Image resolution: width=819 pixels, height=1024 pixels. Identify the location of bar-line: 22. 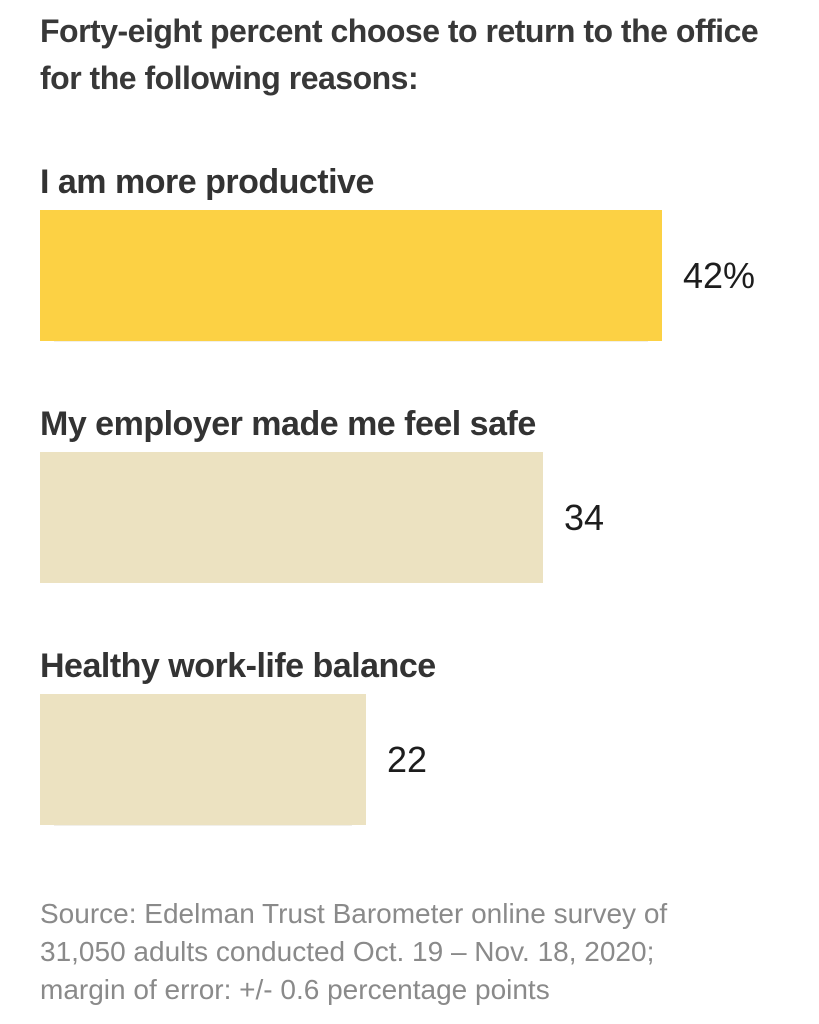
(409, 759).